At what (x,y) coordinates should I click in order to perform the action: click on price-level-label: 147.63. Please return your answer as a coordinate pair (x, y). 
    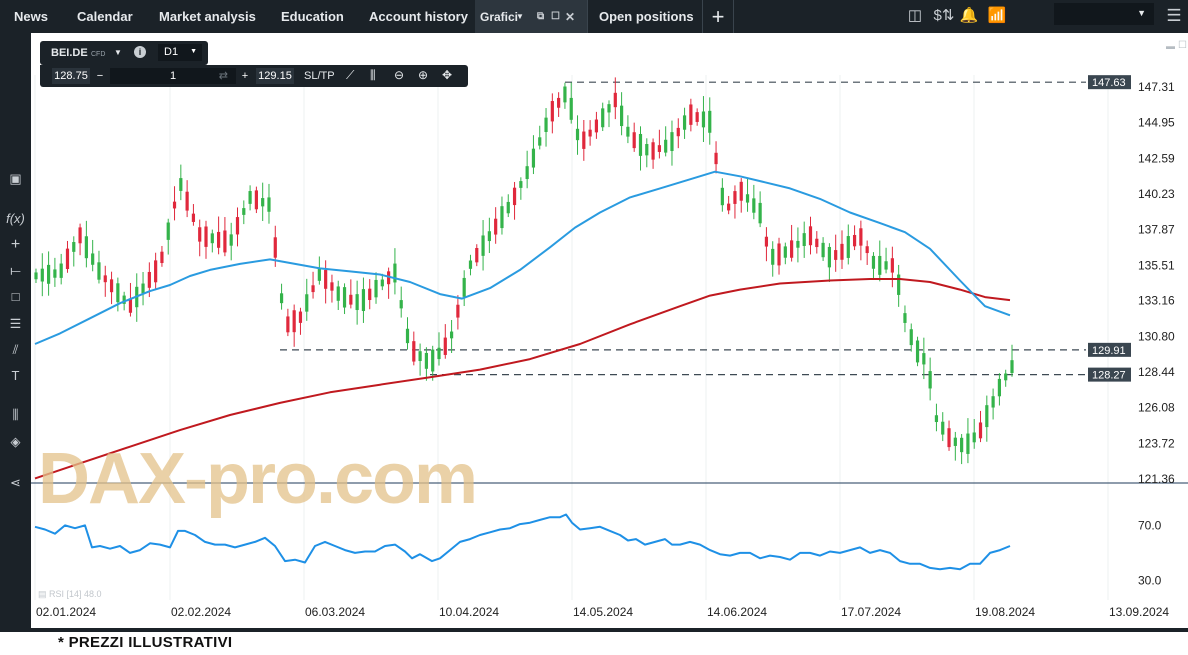
    Looking at the image, I should click on (1109, 83).